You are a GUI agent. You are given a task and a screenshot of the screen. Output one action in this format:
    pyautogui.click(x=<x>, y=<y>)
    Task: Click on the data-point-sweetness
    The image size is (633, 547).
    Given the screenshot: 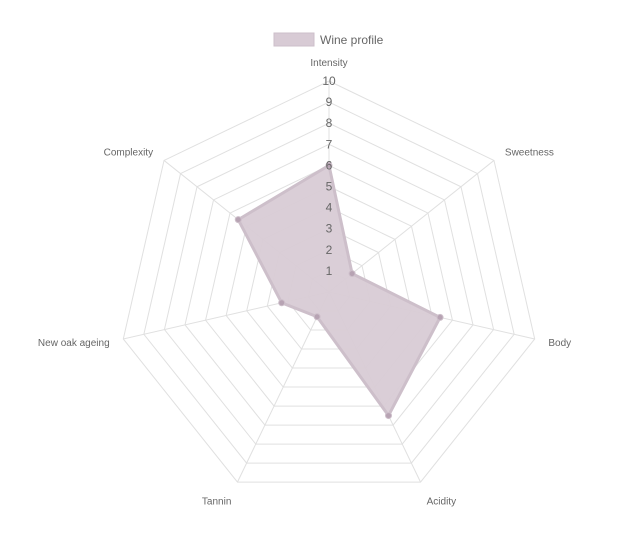 What is the action you would take?
    pyautogui.click(x=352, y=274)
    